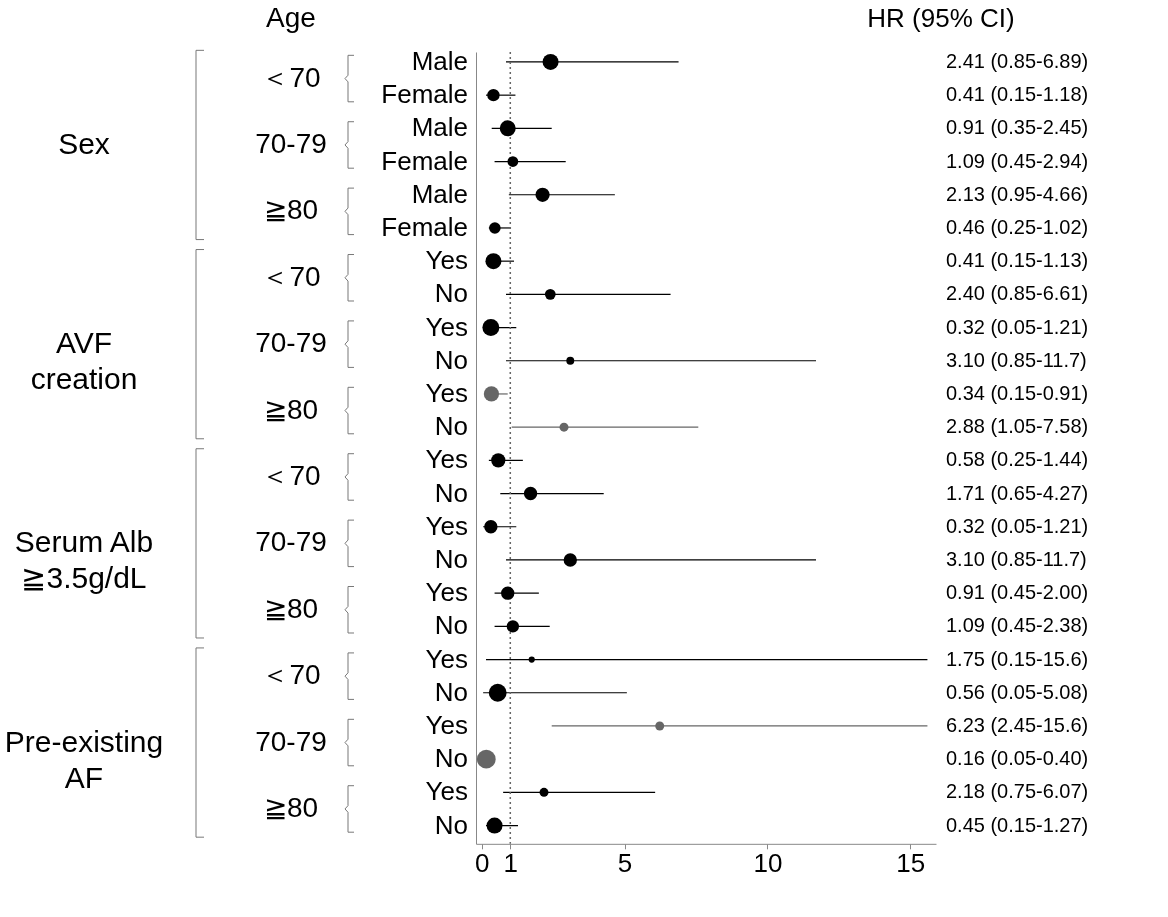  I want to click on x-tick-label: 1, so click(511, 863).